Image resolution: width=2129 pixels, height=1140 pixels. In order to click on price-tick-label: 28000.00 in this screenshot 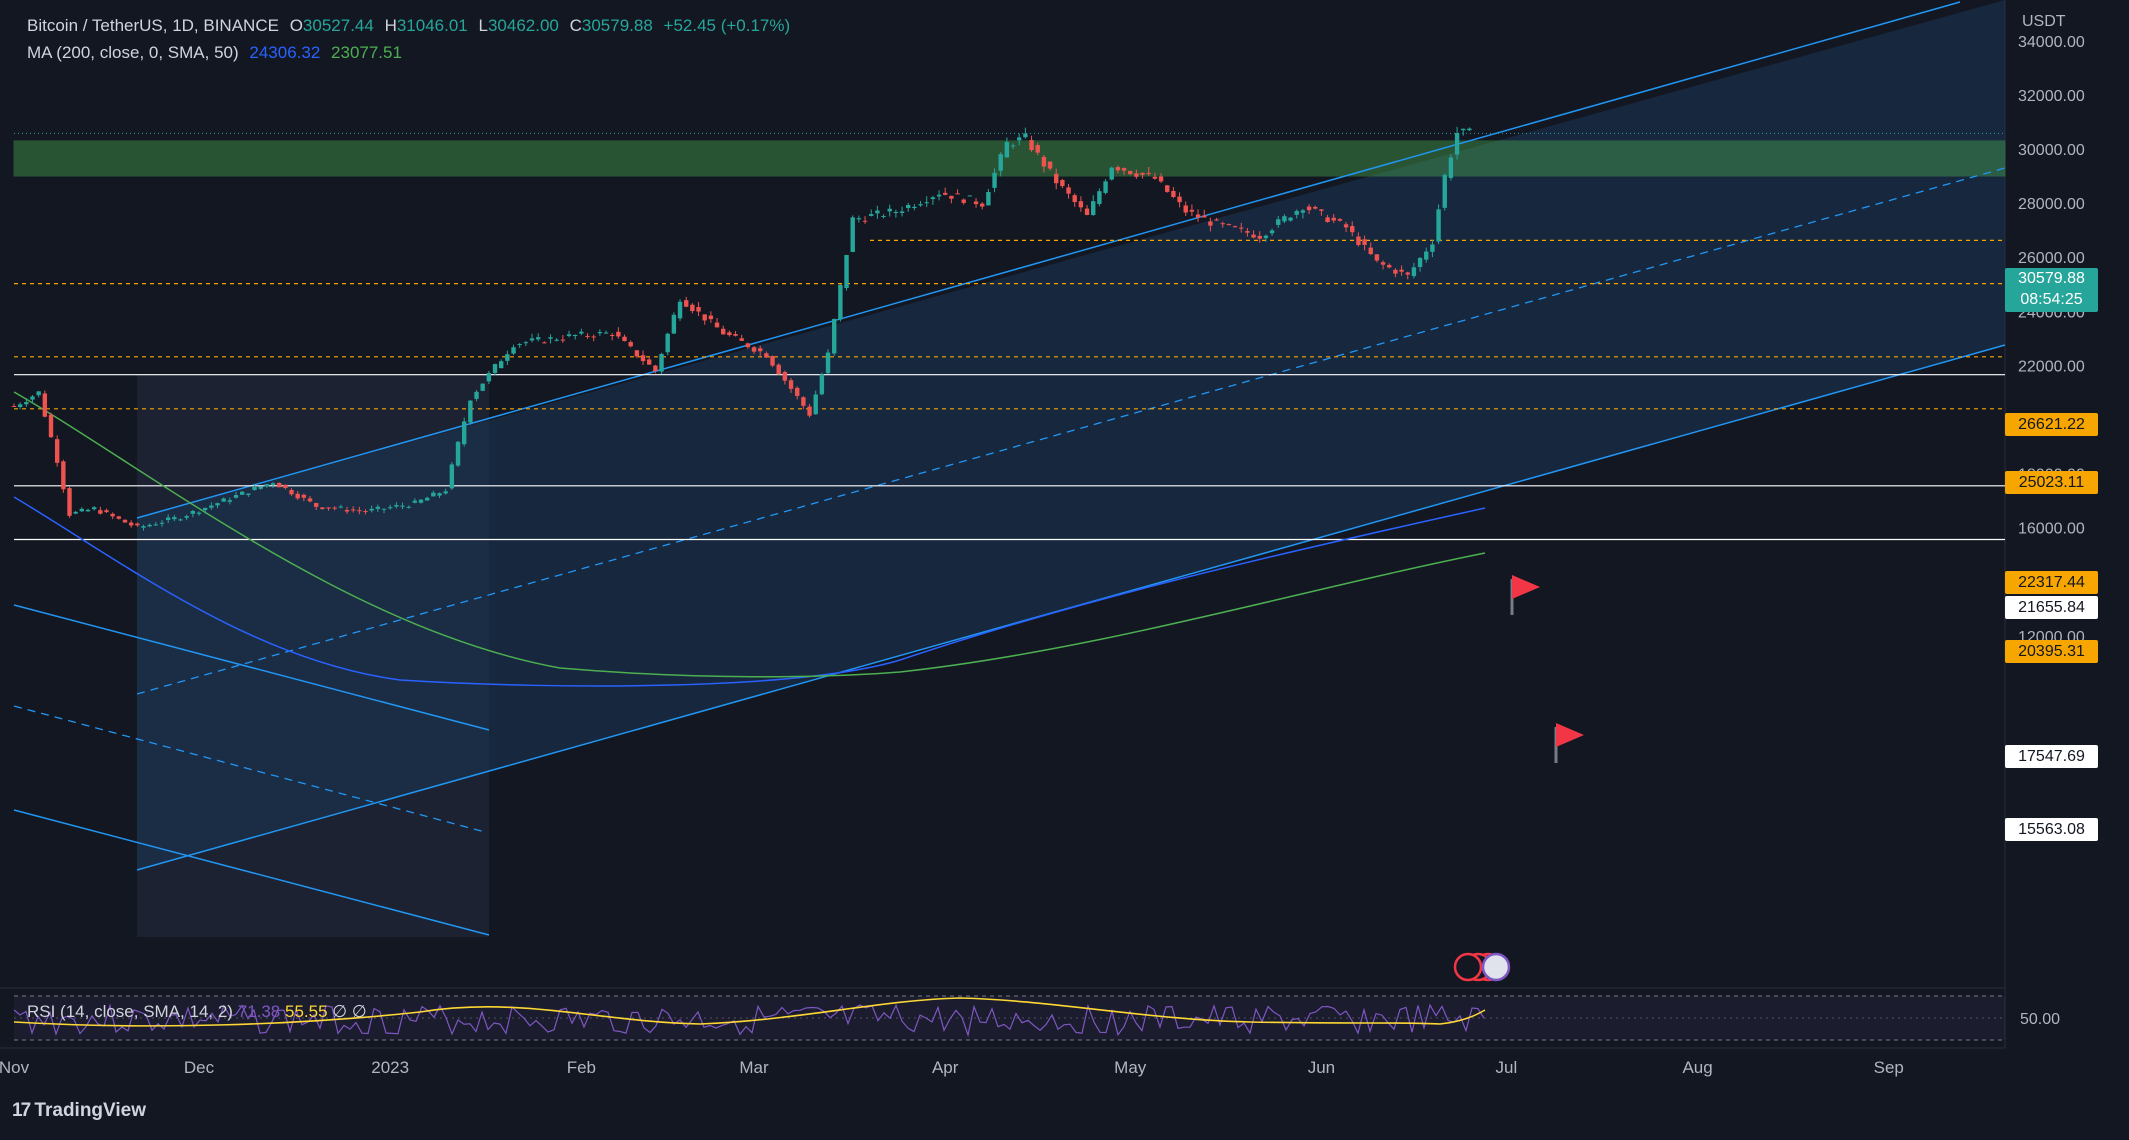, I will do `click(2051, 204)`.